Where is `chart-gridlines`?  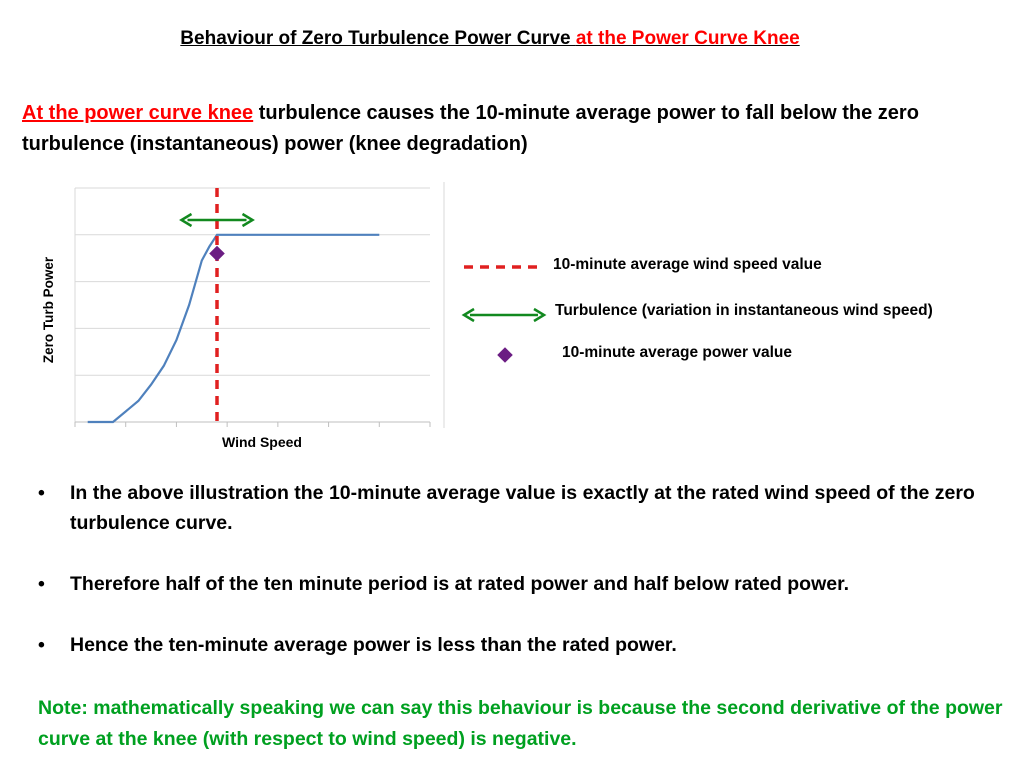
chart-gridlines is located at coordinates (252, 307).